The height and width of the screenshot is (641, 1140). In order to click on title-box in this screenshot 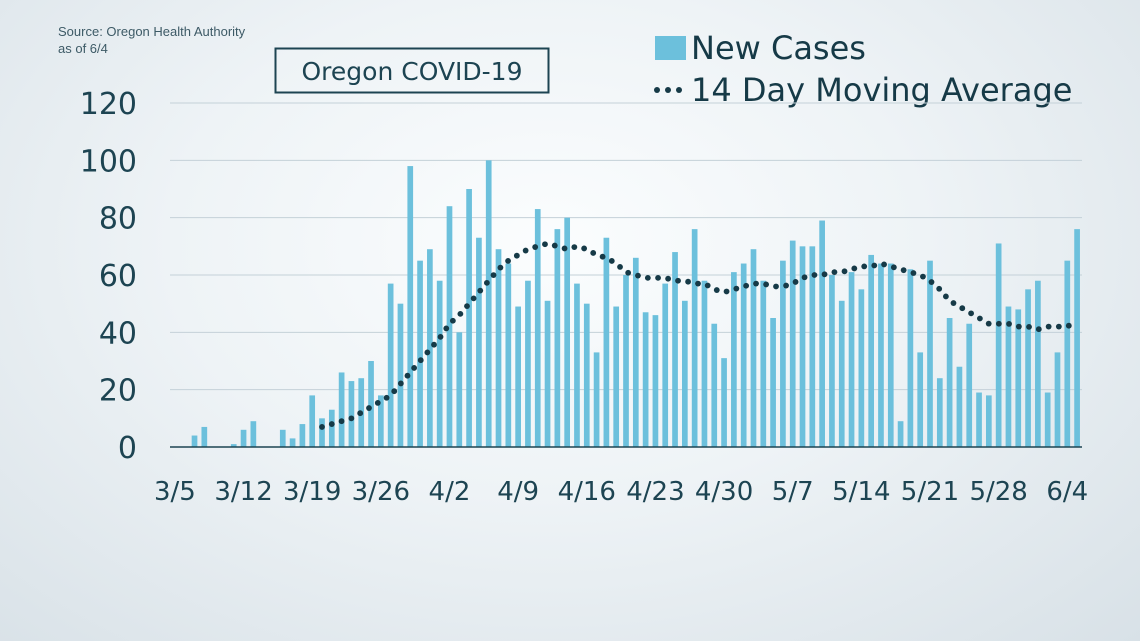, I will do `click(412, 70)`.